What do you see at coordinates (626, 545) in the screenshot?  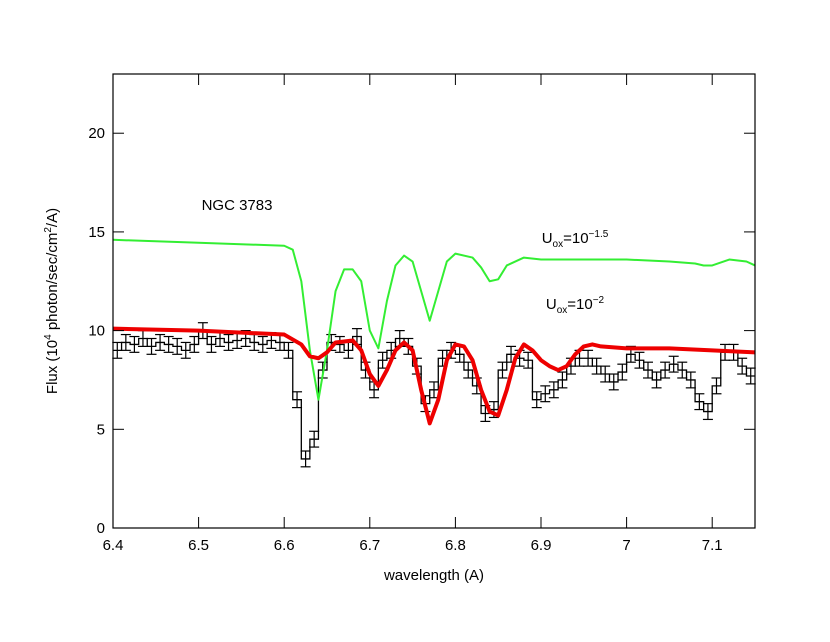 I see `x-tick-label: 7` at bounding box center [626, 545].